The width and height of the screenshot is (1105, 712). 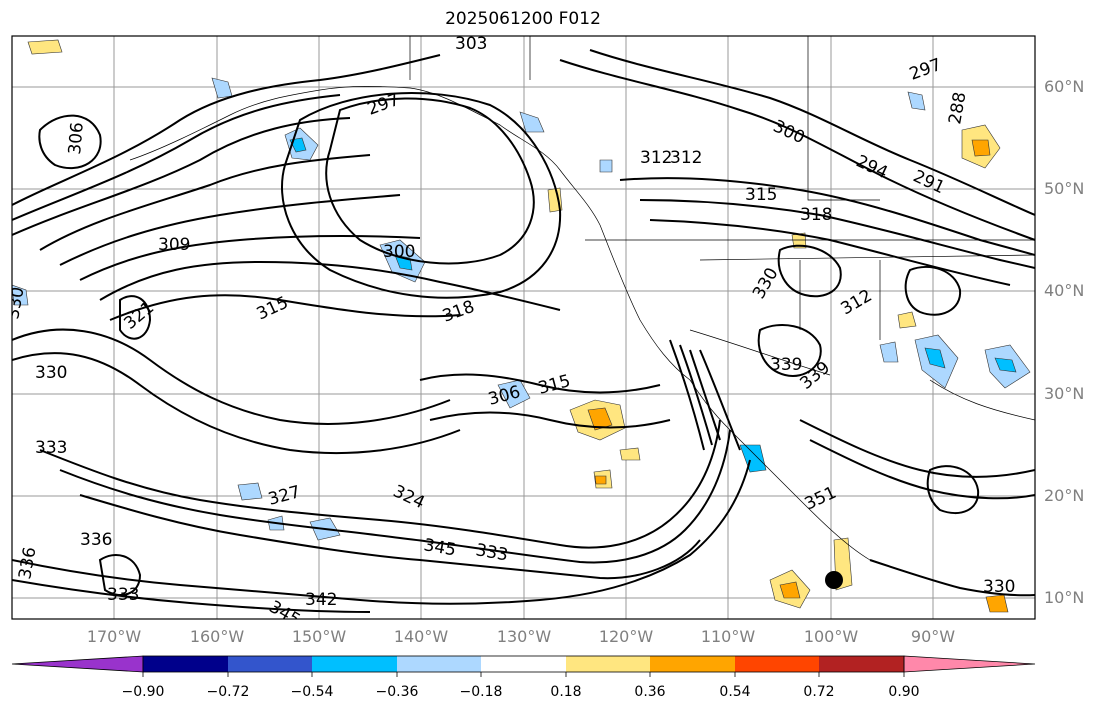 What do you see at coordinates (481, 692) in the screenshot?
I see `colorbar-tick-label: −0.18` at bounding box center [481, 692].